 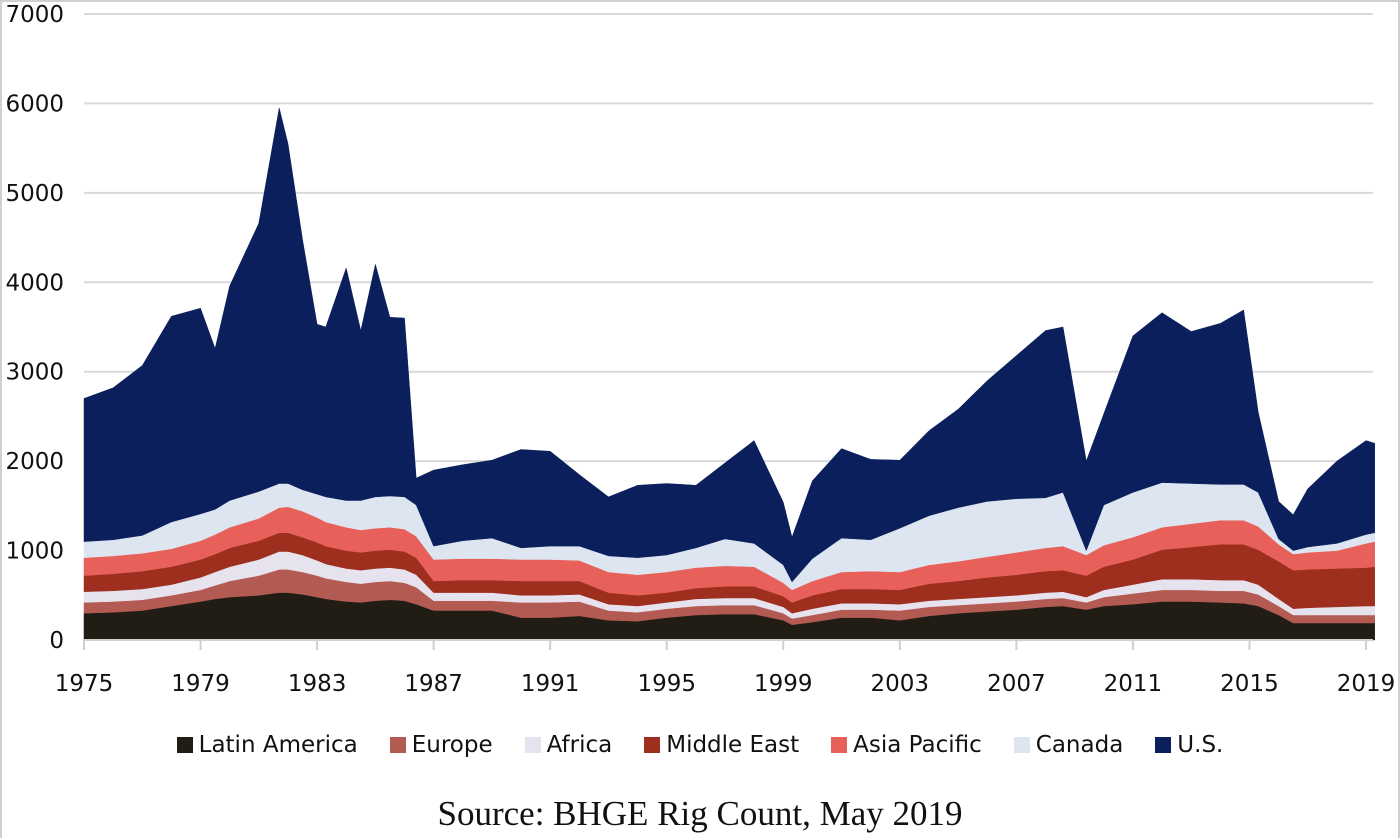 What do you see at coordinates (34, 194) in the screenshot?
I see `y-tick-label: 5000` at bounding box center [34, 194].